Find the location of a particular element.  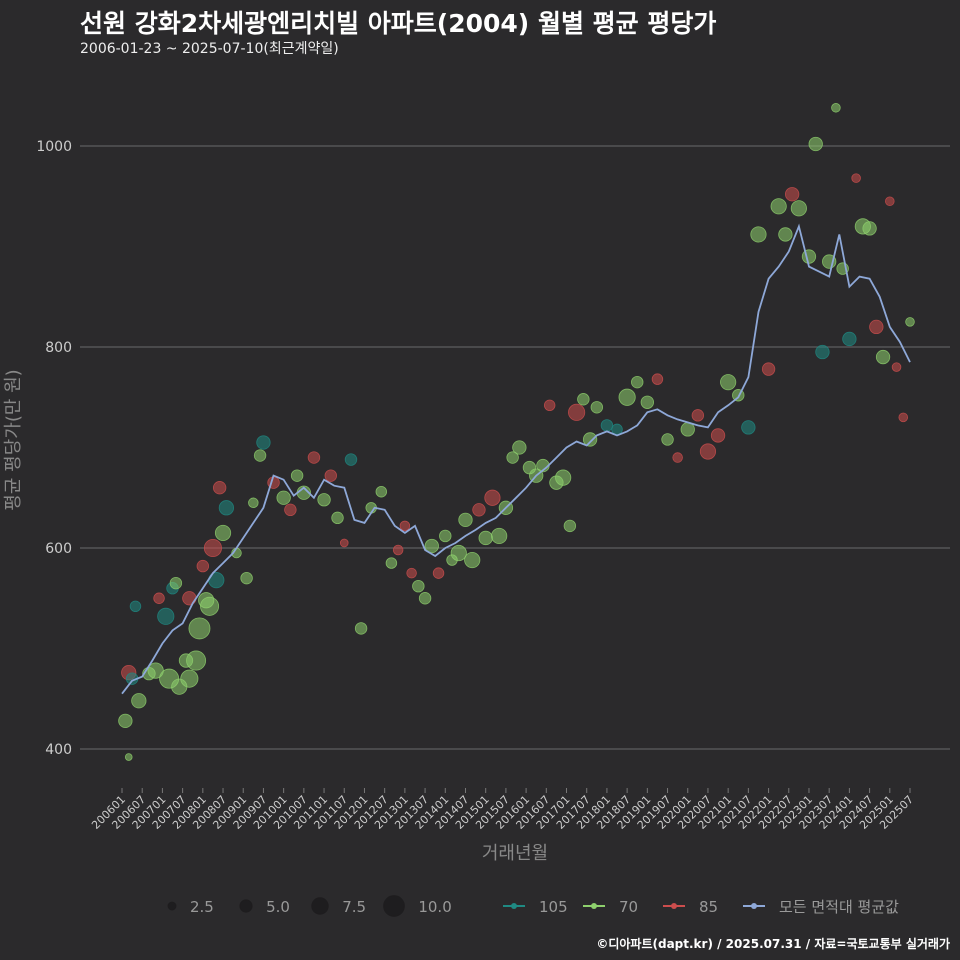

y-tick-label: 600 is located at coordinates (58, 549).